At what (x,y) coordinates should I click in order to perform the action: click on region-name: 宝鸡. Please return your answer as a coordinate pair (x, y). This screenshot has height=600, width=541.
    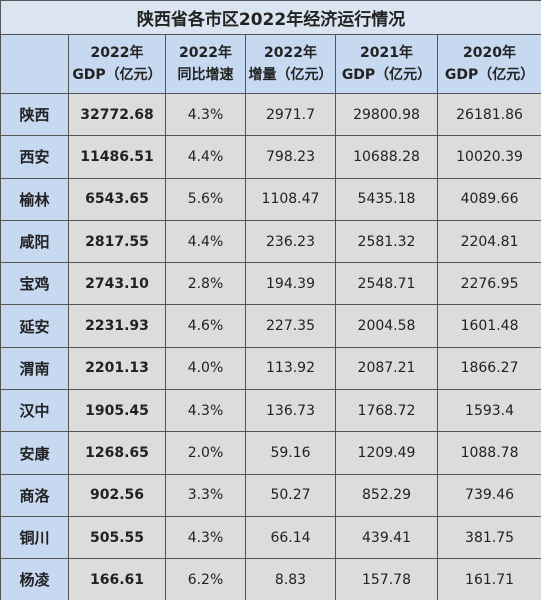
    Looking at the image, I should click on (34, 284).